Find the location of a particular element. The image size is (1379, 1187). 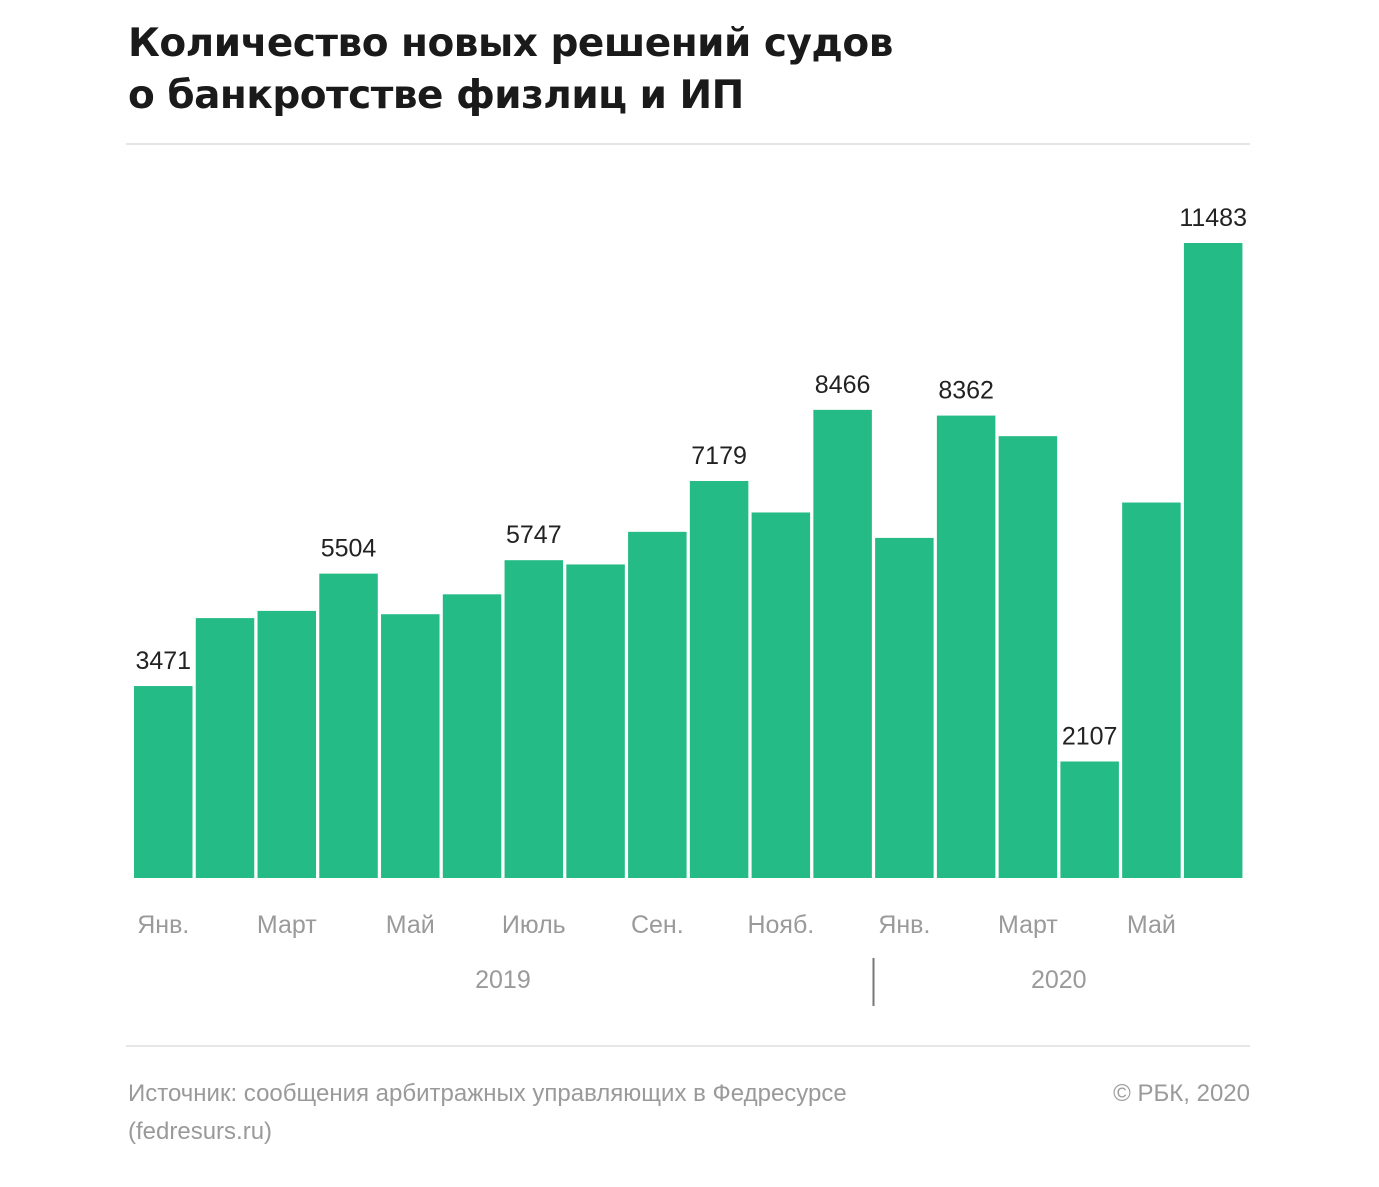

year-group-label: 2020 is located at coordinates (1059, 980).